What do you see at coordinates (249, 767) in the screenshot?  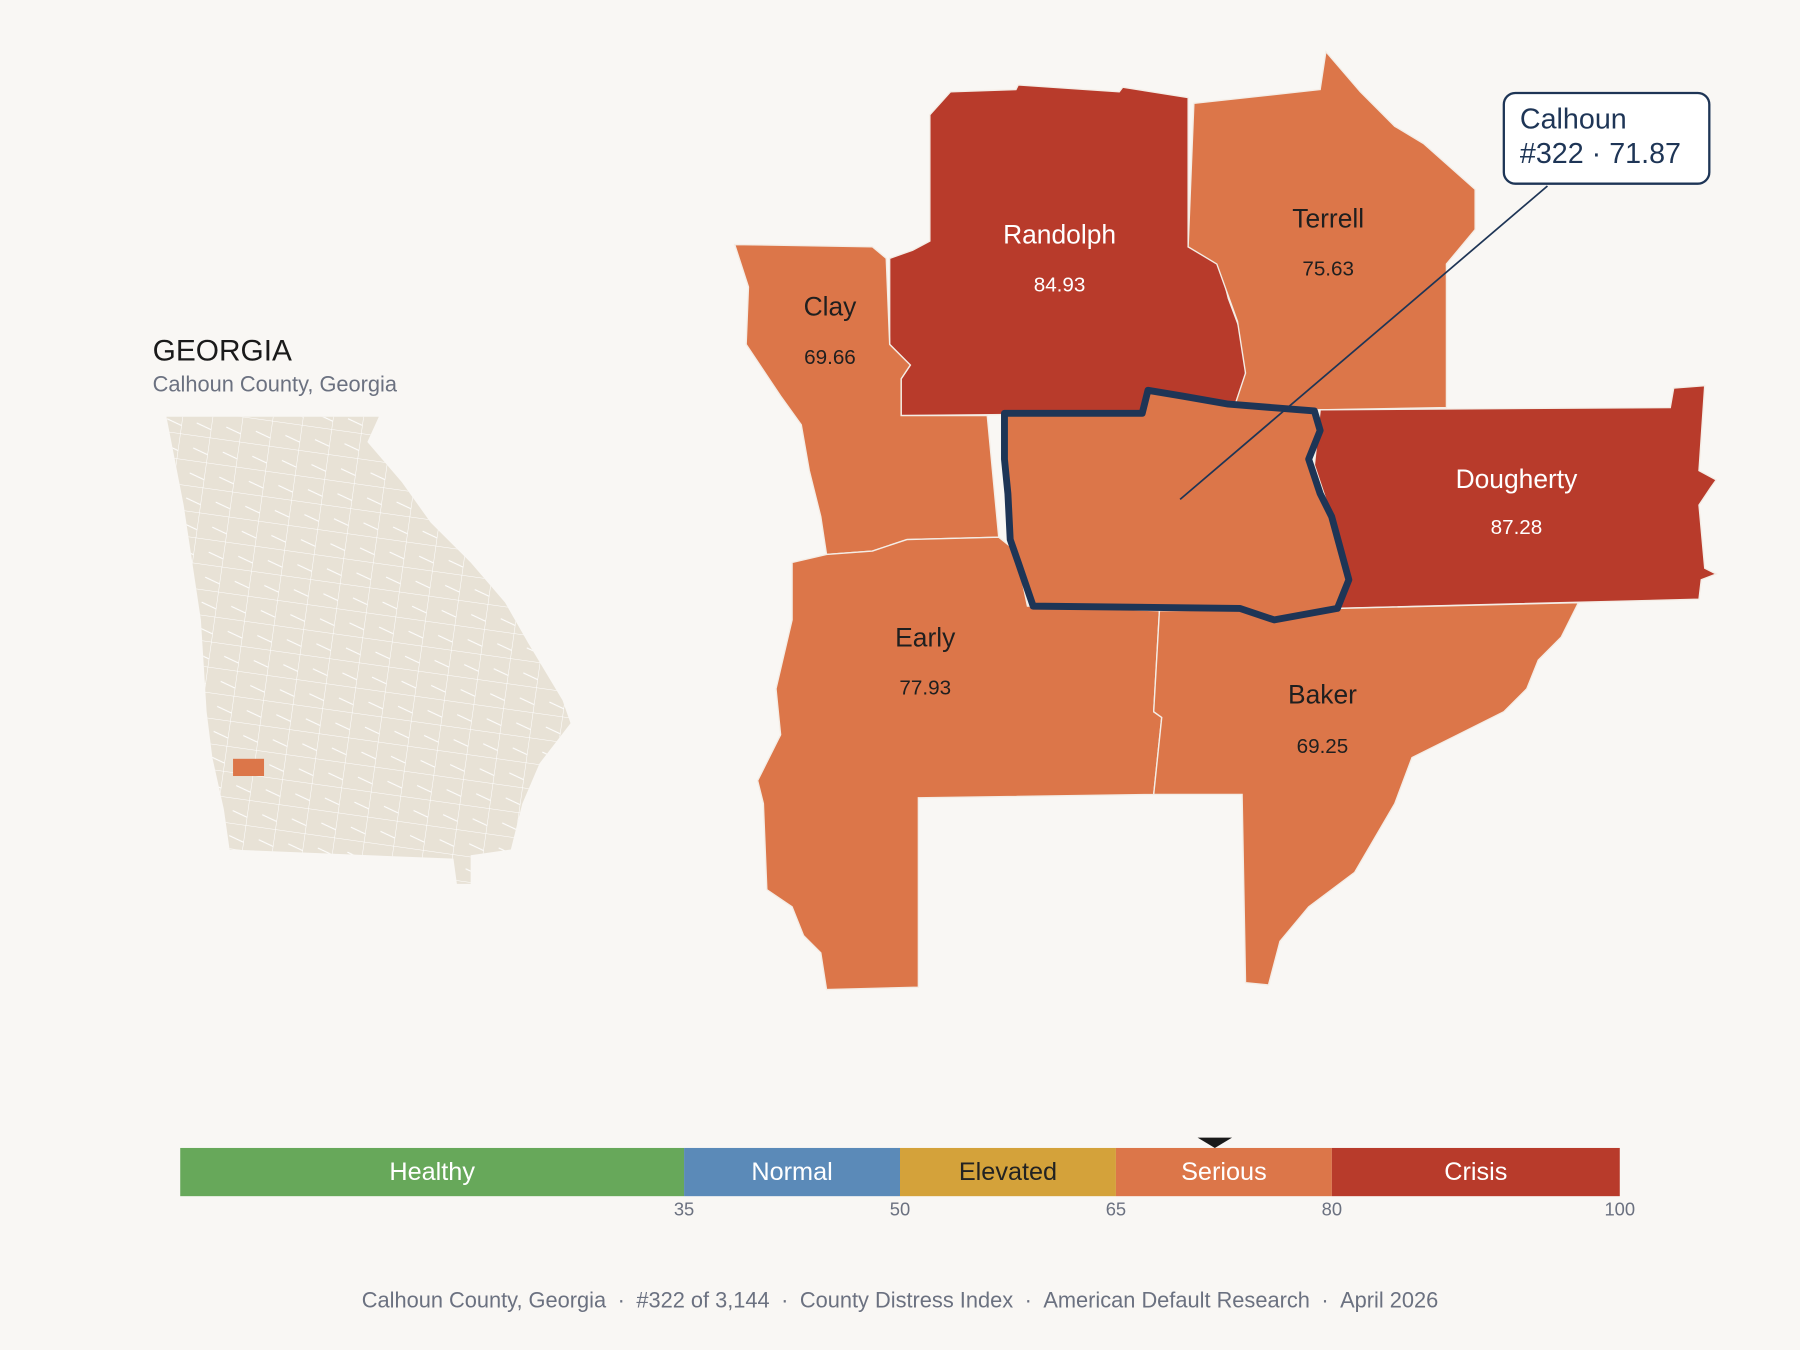 I see `inset-calhoun` at bounding box center [249, 767].